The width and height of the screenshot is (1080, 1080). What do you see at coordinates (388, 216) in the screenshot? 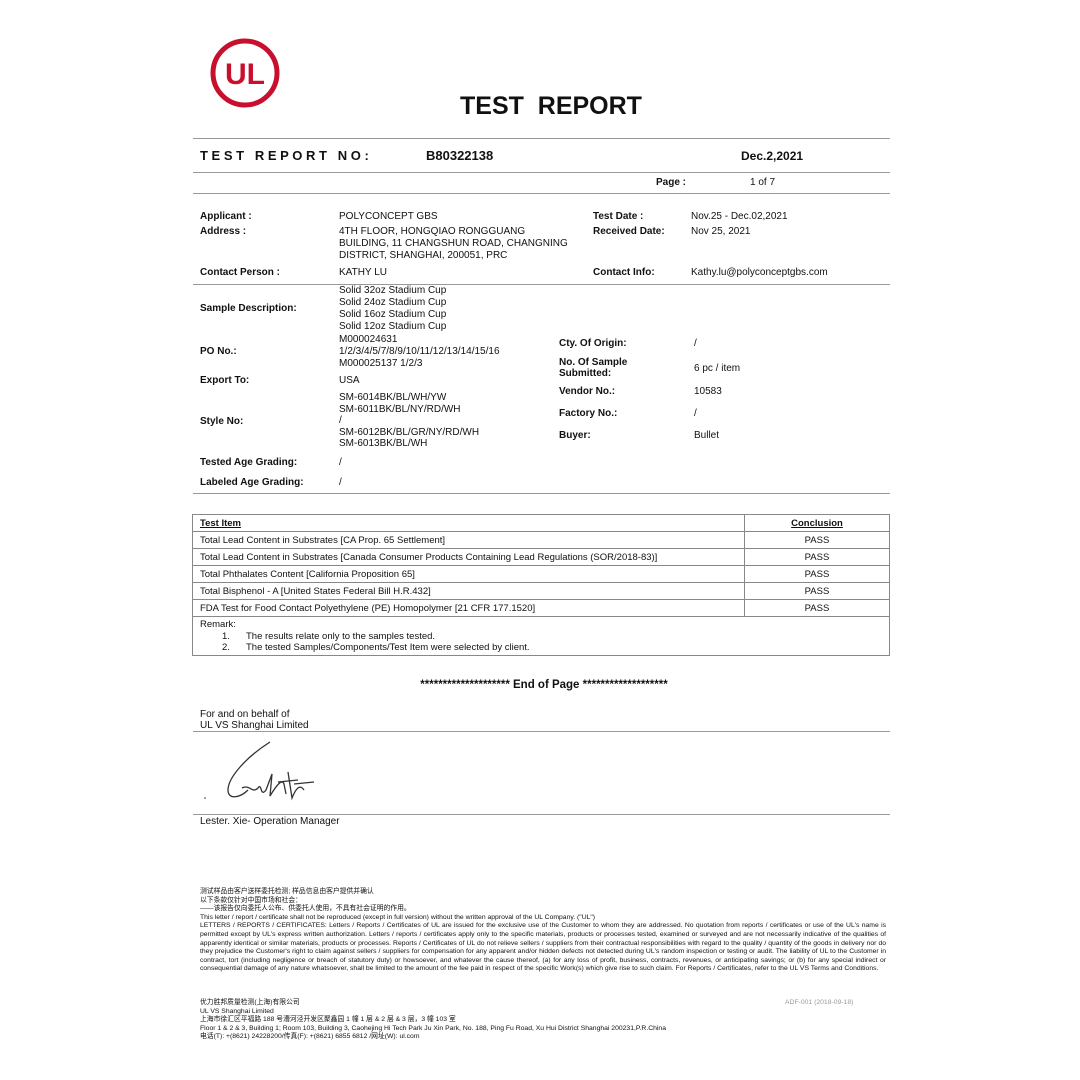
I see `applicant-value: POLYCONCEPT GBS` at bounding box center [388, 216].